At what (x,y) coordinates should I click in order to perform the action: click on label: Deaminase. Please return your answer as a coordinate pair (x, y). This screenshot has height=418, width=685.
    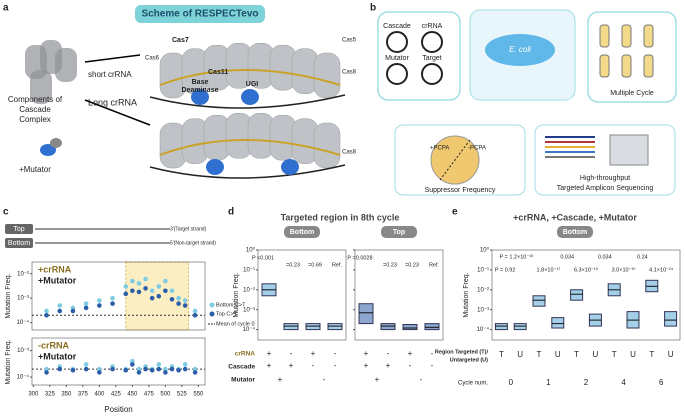
    Looking at the image, I should click on (200, 90).